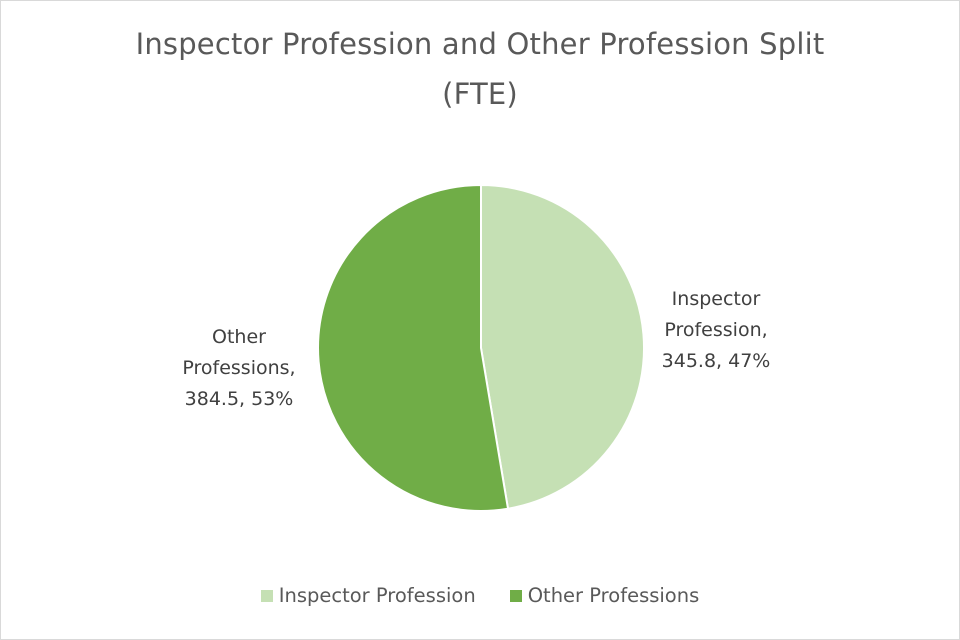 The height and width of the screenshot is (640, 960). I want to click on data-label-line: Inspector, so click(716, 299).